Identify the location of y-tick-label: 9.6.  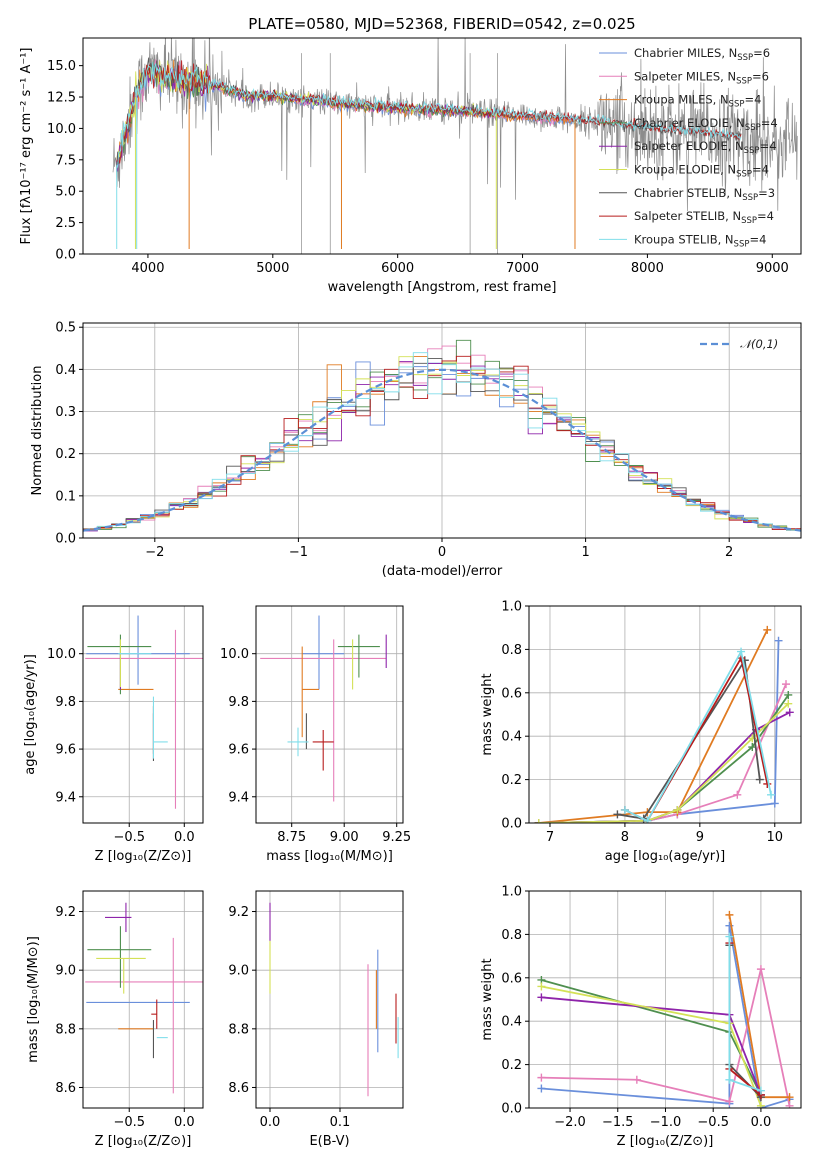
(65, 750).